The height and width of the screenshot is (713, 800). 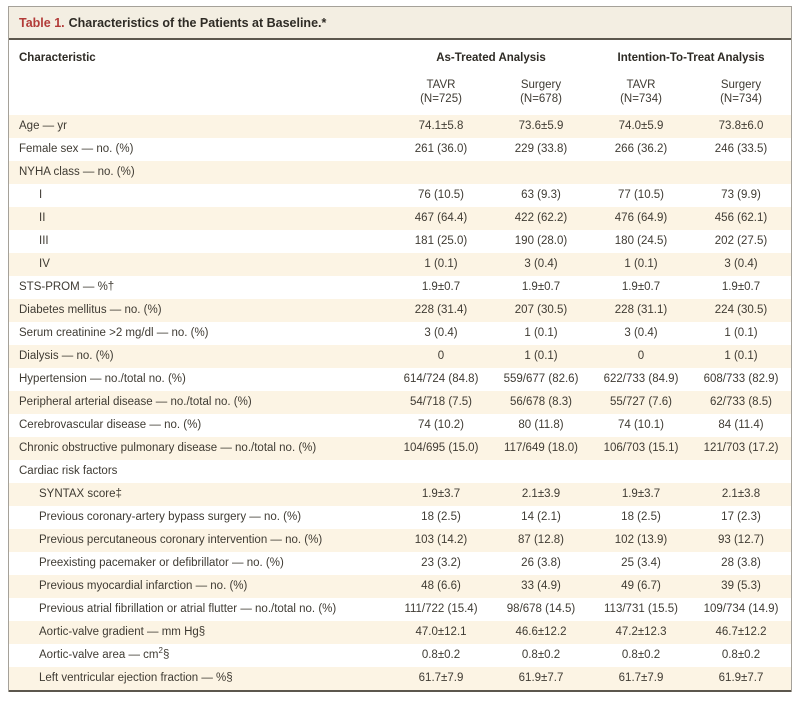 I want to click on row-label: Cardiac risk factors, so click(x=68, y=471).